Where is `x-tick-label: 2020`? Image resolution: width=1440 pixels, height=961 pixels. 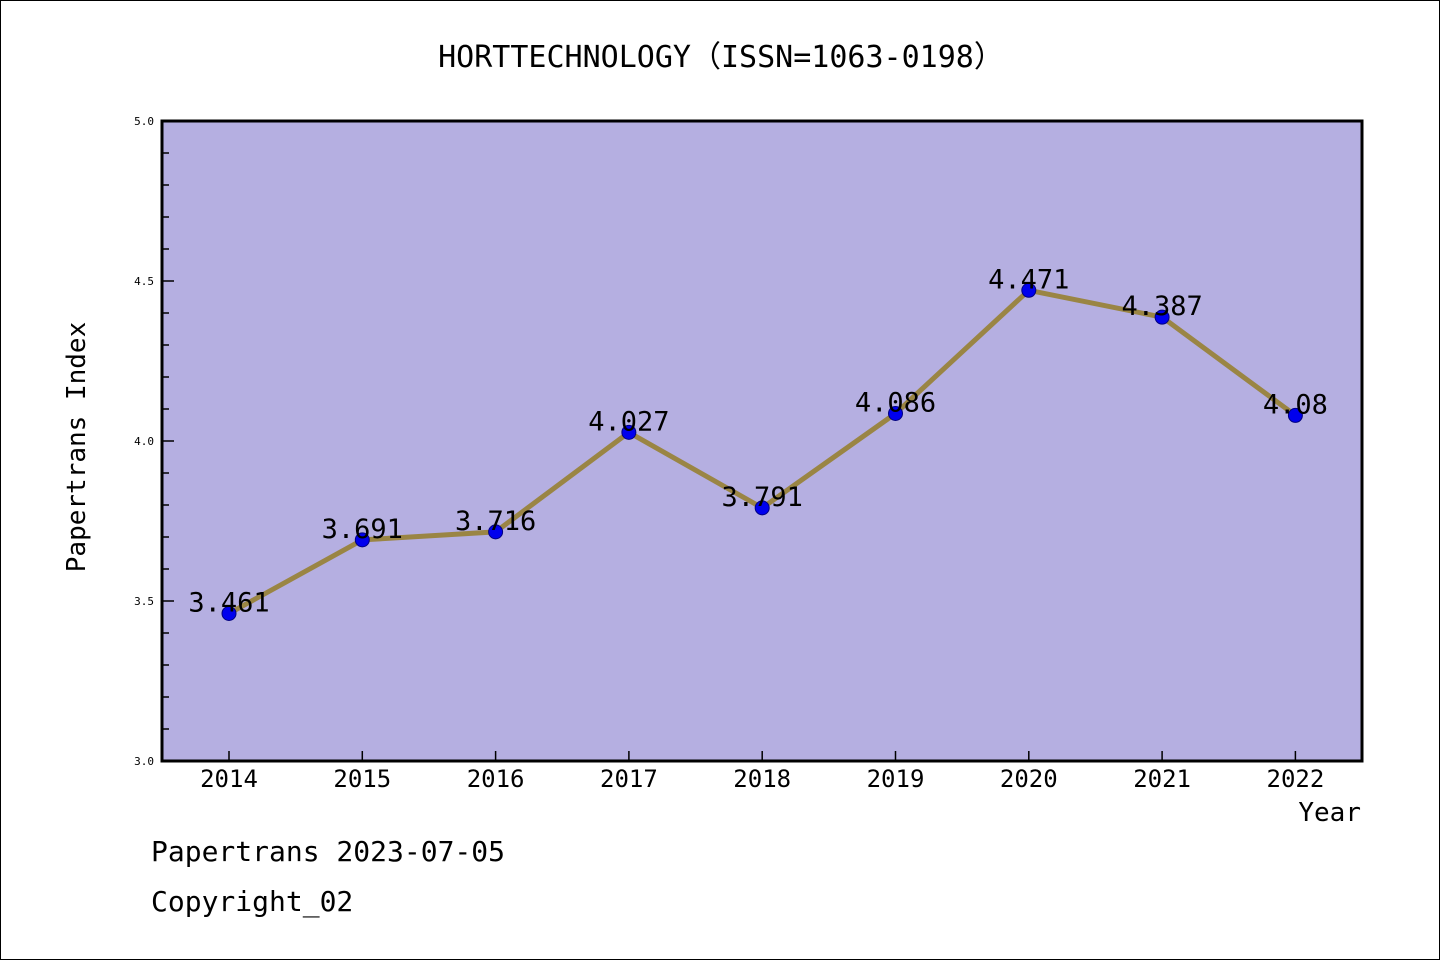 x-tick-label: 2020 is located at coordinates (1029, 779).